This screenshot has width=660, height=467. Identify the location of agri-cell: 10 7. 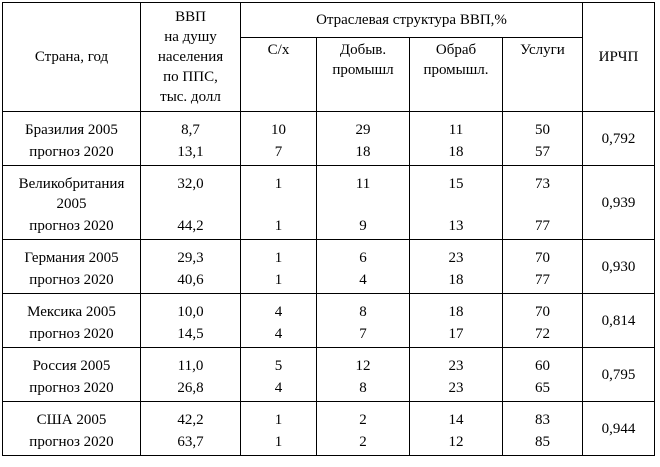
(278, 138).